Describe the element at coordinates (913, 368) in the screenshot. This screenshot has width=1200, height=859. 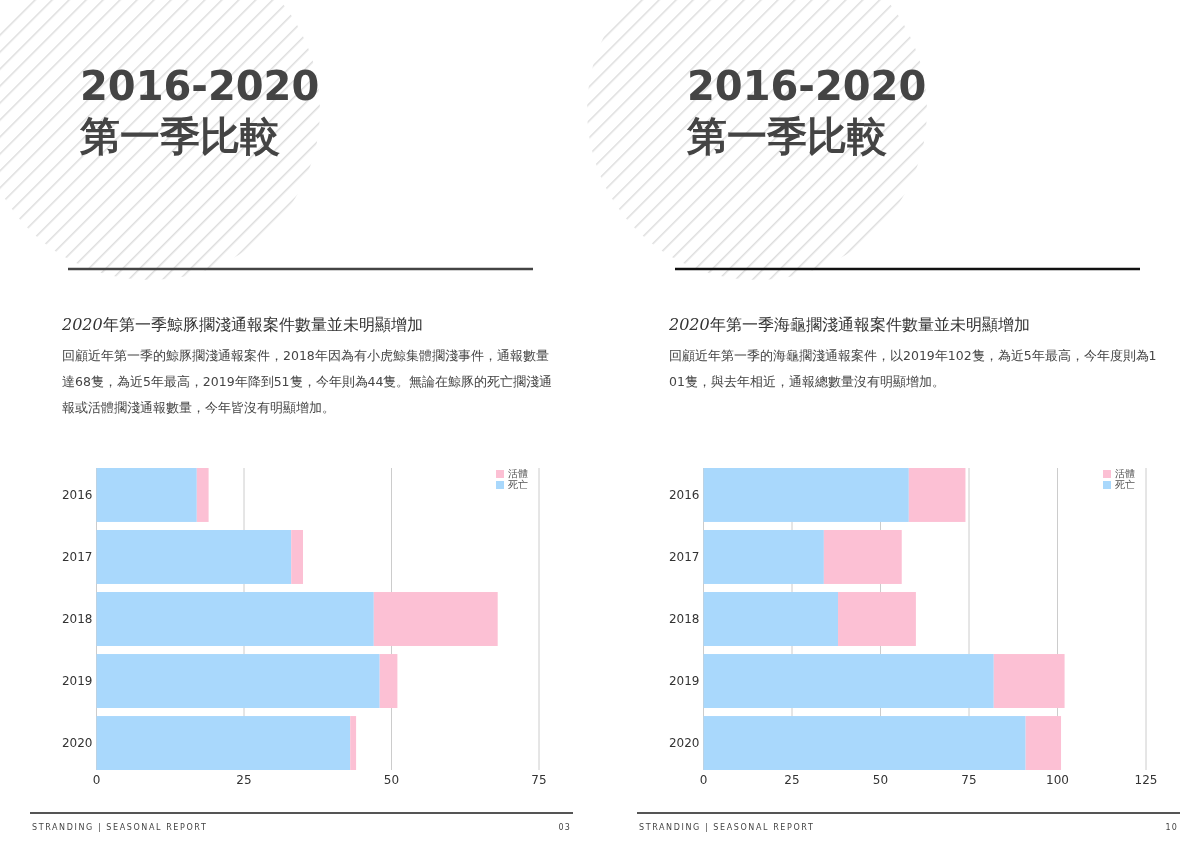
I see `text: 回顧近年第一季的海龜擱淺通報案件，以2019年102隻，為近5年最高，今年度則為101隻，與去年相近，通報總數量沒有明顯增加。` at that location.